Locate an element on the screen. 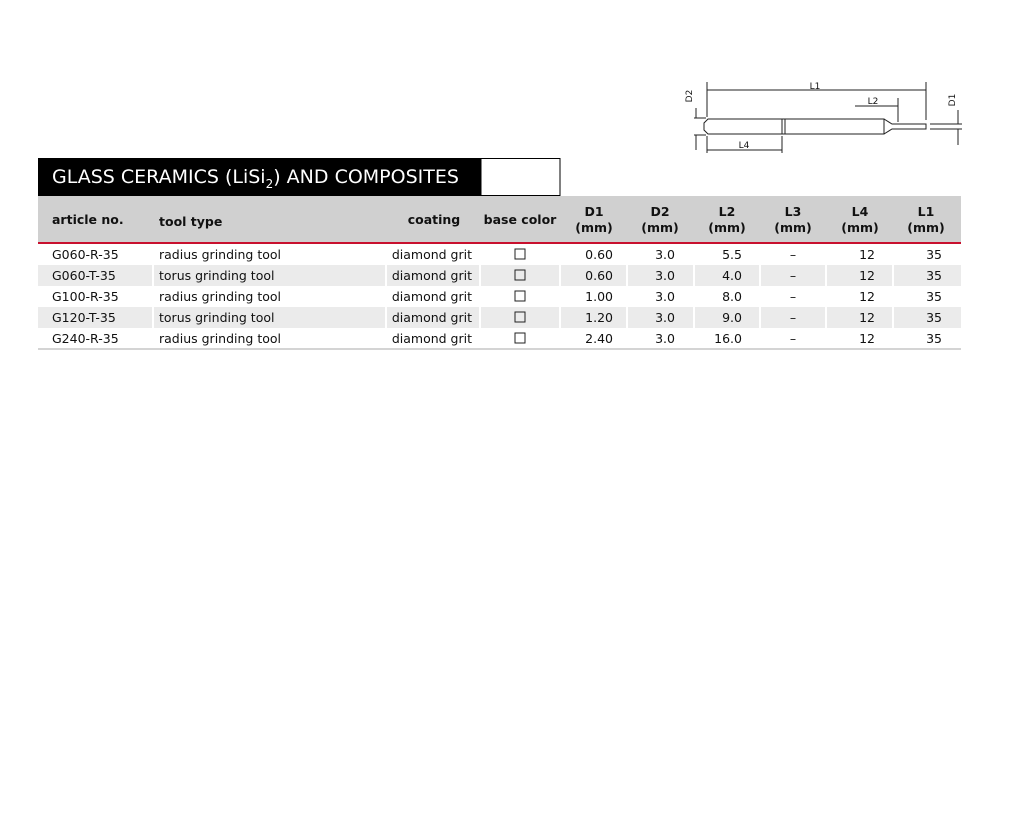 Image resolution: width=1024 pixels, height=820 pixels. title-bar is located at coordinates (259, 177).